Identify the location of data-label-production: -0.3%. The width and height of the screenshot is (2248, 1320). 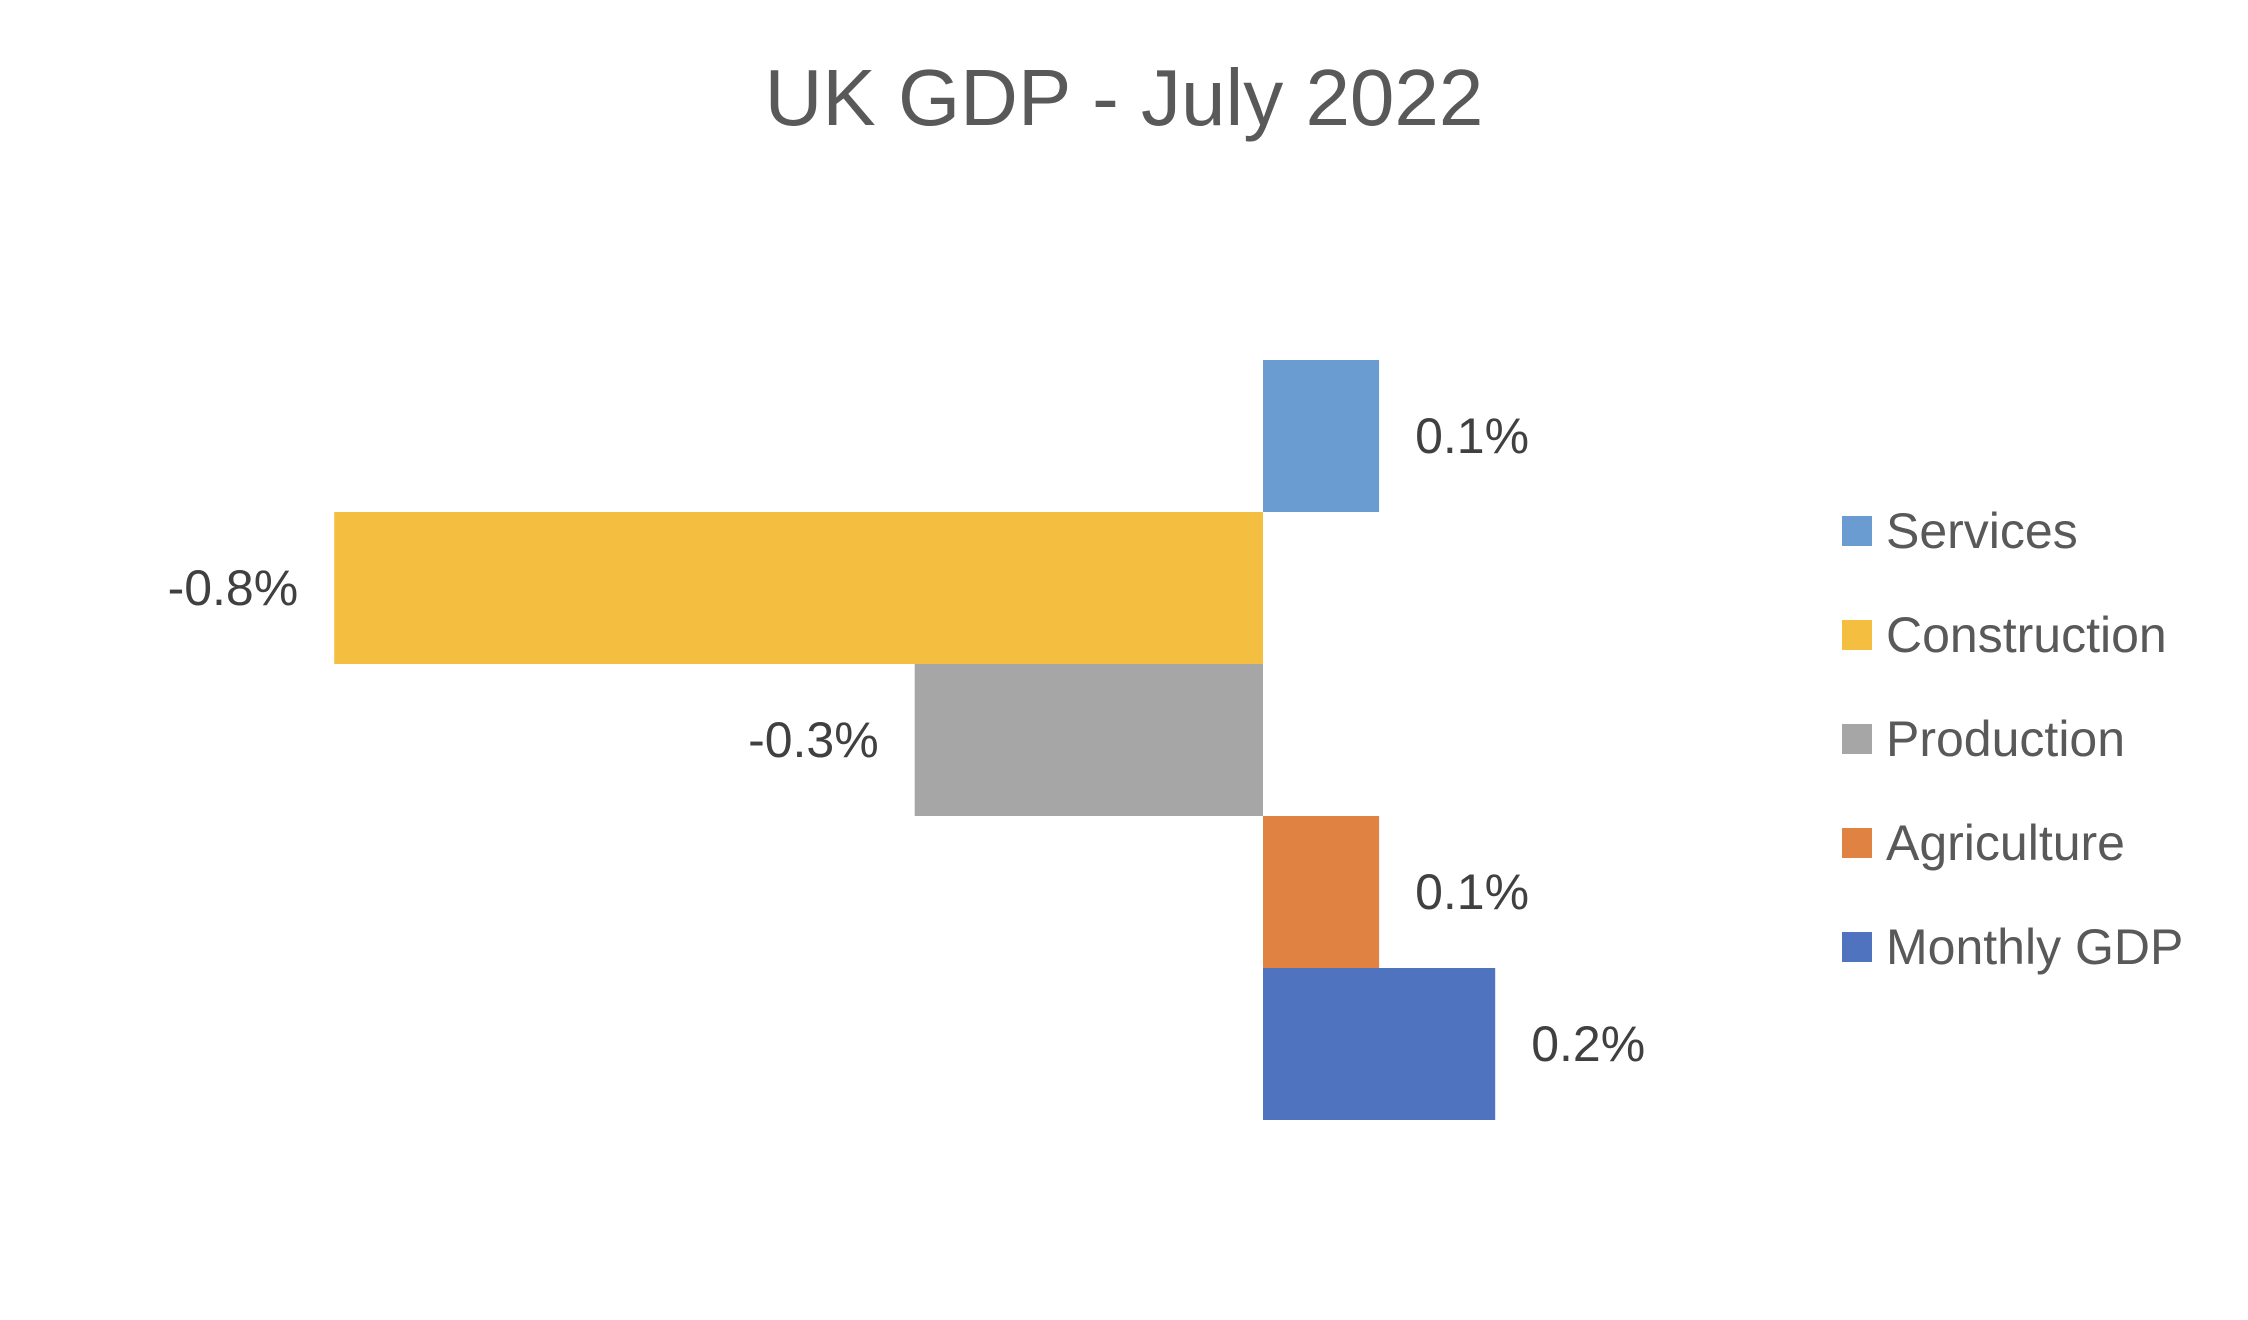
(813, 740).